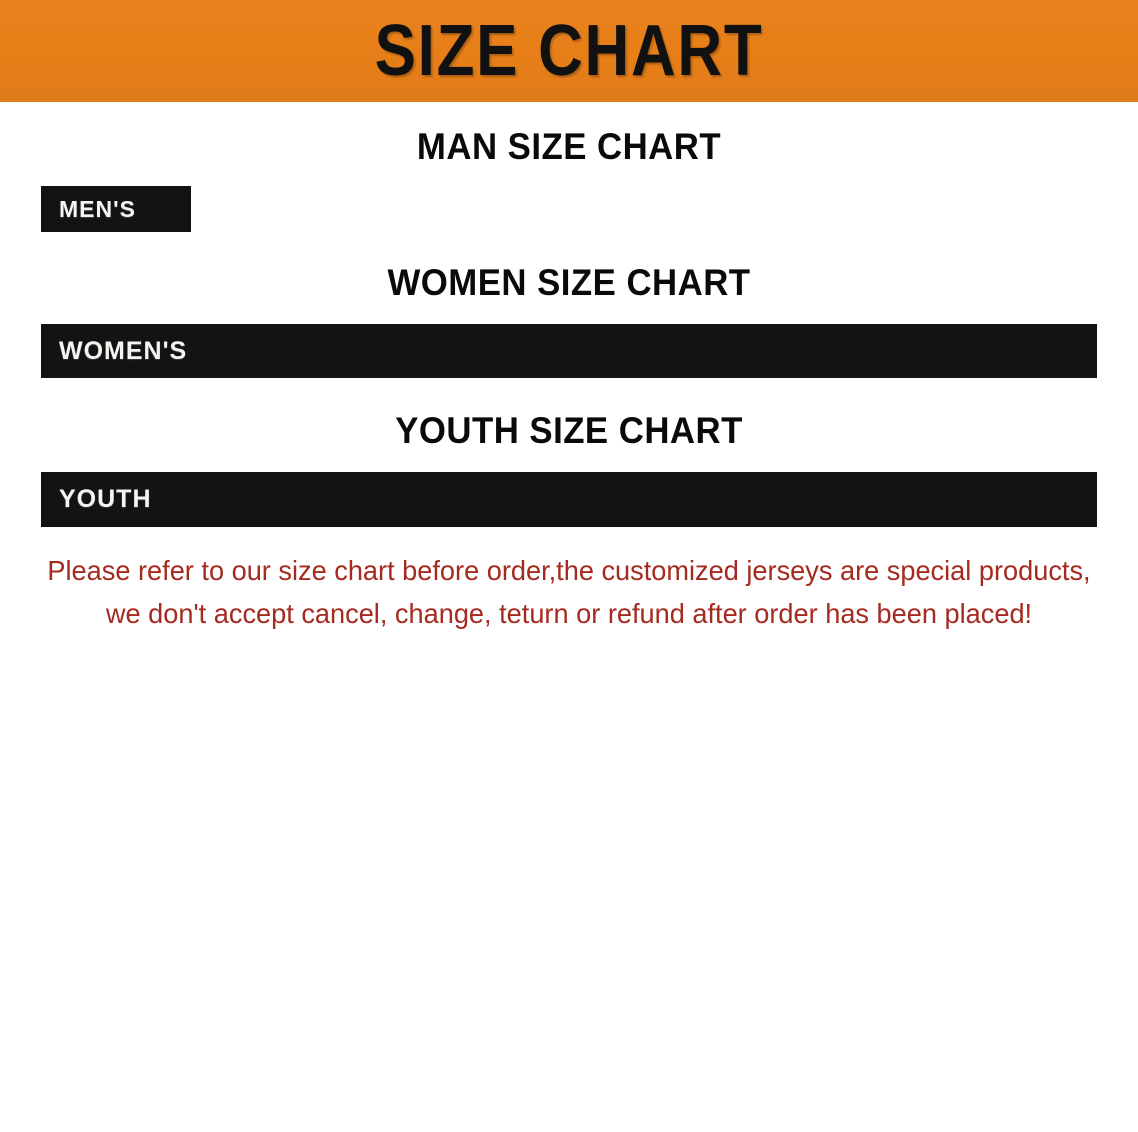  What do you see at coordinates (569, 430) in the screenshot?
I see `youth-section-title: YOUTH SIZE CHART` at bounding box center [569, 430].